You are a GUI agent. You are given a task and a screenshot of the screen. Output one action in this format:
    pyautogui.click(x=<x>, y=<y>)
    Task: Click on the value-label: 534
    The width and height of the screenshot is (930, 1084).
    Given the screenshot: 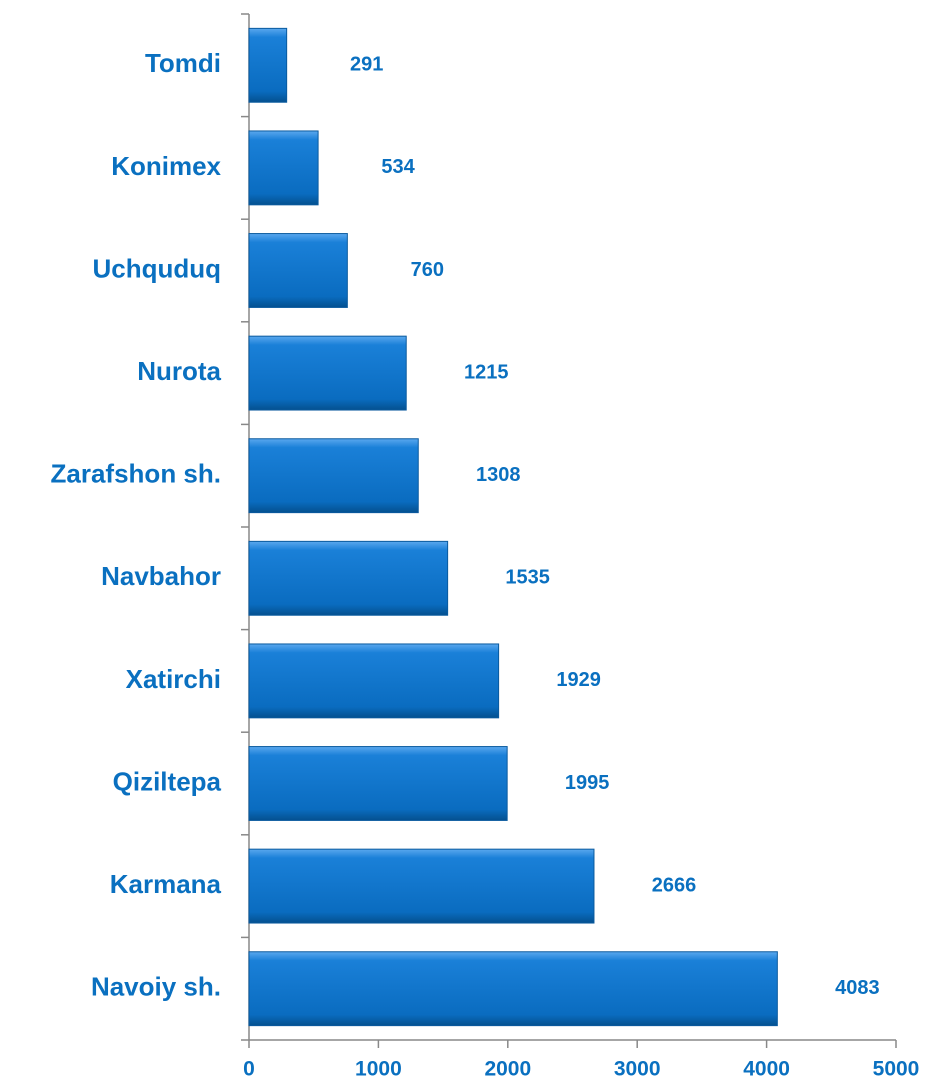 What is the action you would take?
    pyautogui.click(x=398, y=167)
    